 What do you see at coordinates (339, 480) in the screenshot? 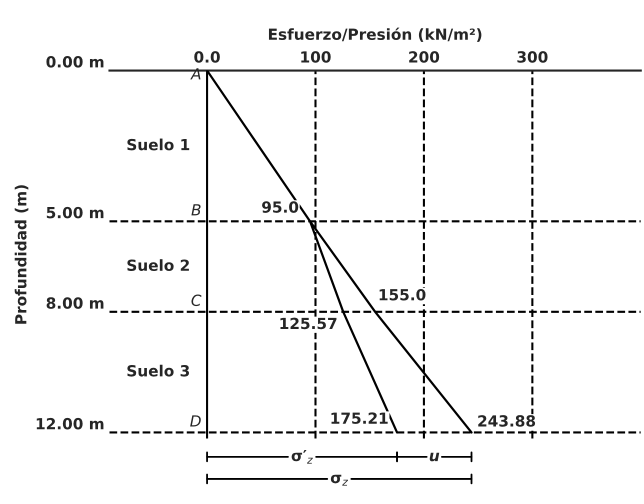
I see `text: σ$_{z}$` at bounding box center [339, 480].